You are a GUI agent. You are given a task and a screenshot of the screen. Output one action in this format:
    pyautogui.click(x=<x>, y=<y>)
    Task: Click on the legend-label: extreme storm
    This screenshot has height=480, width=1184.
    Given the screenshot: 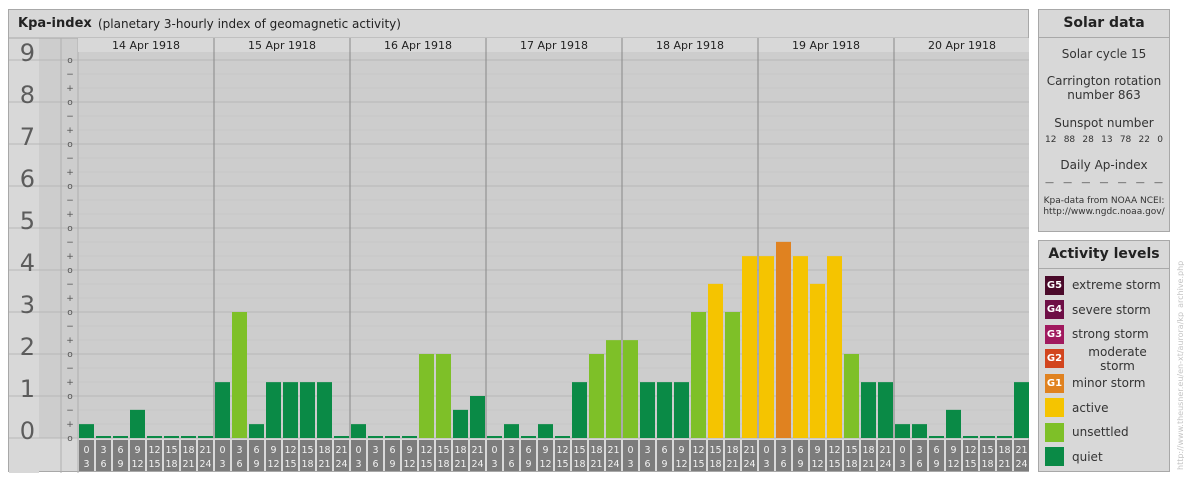 What is the action you would take?
    pyautogui.click(x=1116, y=285)
    